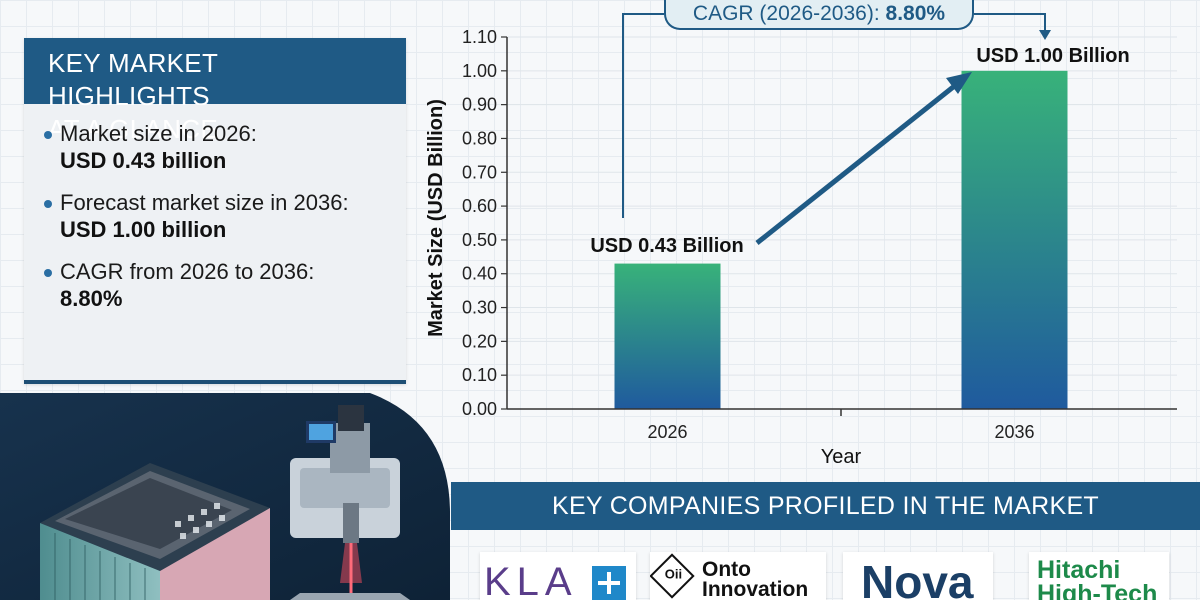  What do you see at coordinates (479, 341) in the screenshot?
I see `y-tick-label: 0.20` at bounding box center [479, 341].